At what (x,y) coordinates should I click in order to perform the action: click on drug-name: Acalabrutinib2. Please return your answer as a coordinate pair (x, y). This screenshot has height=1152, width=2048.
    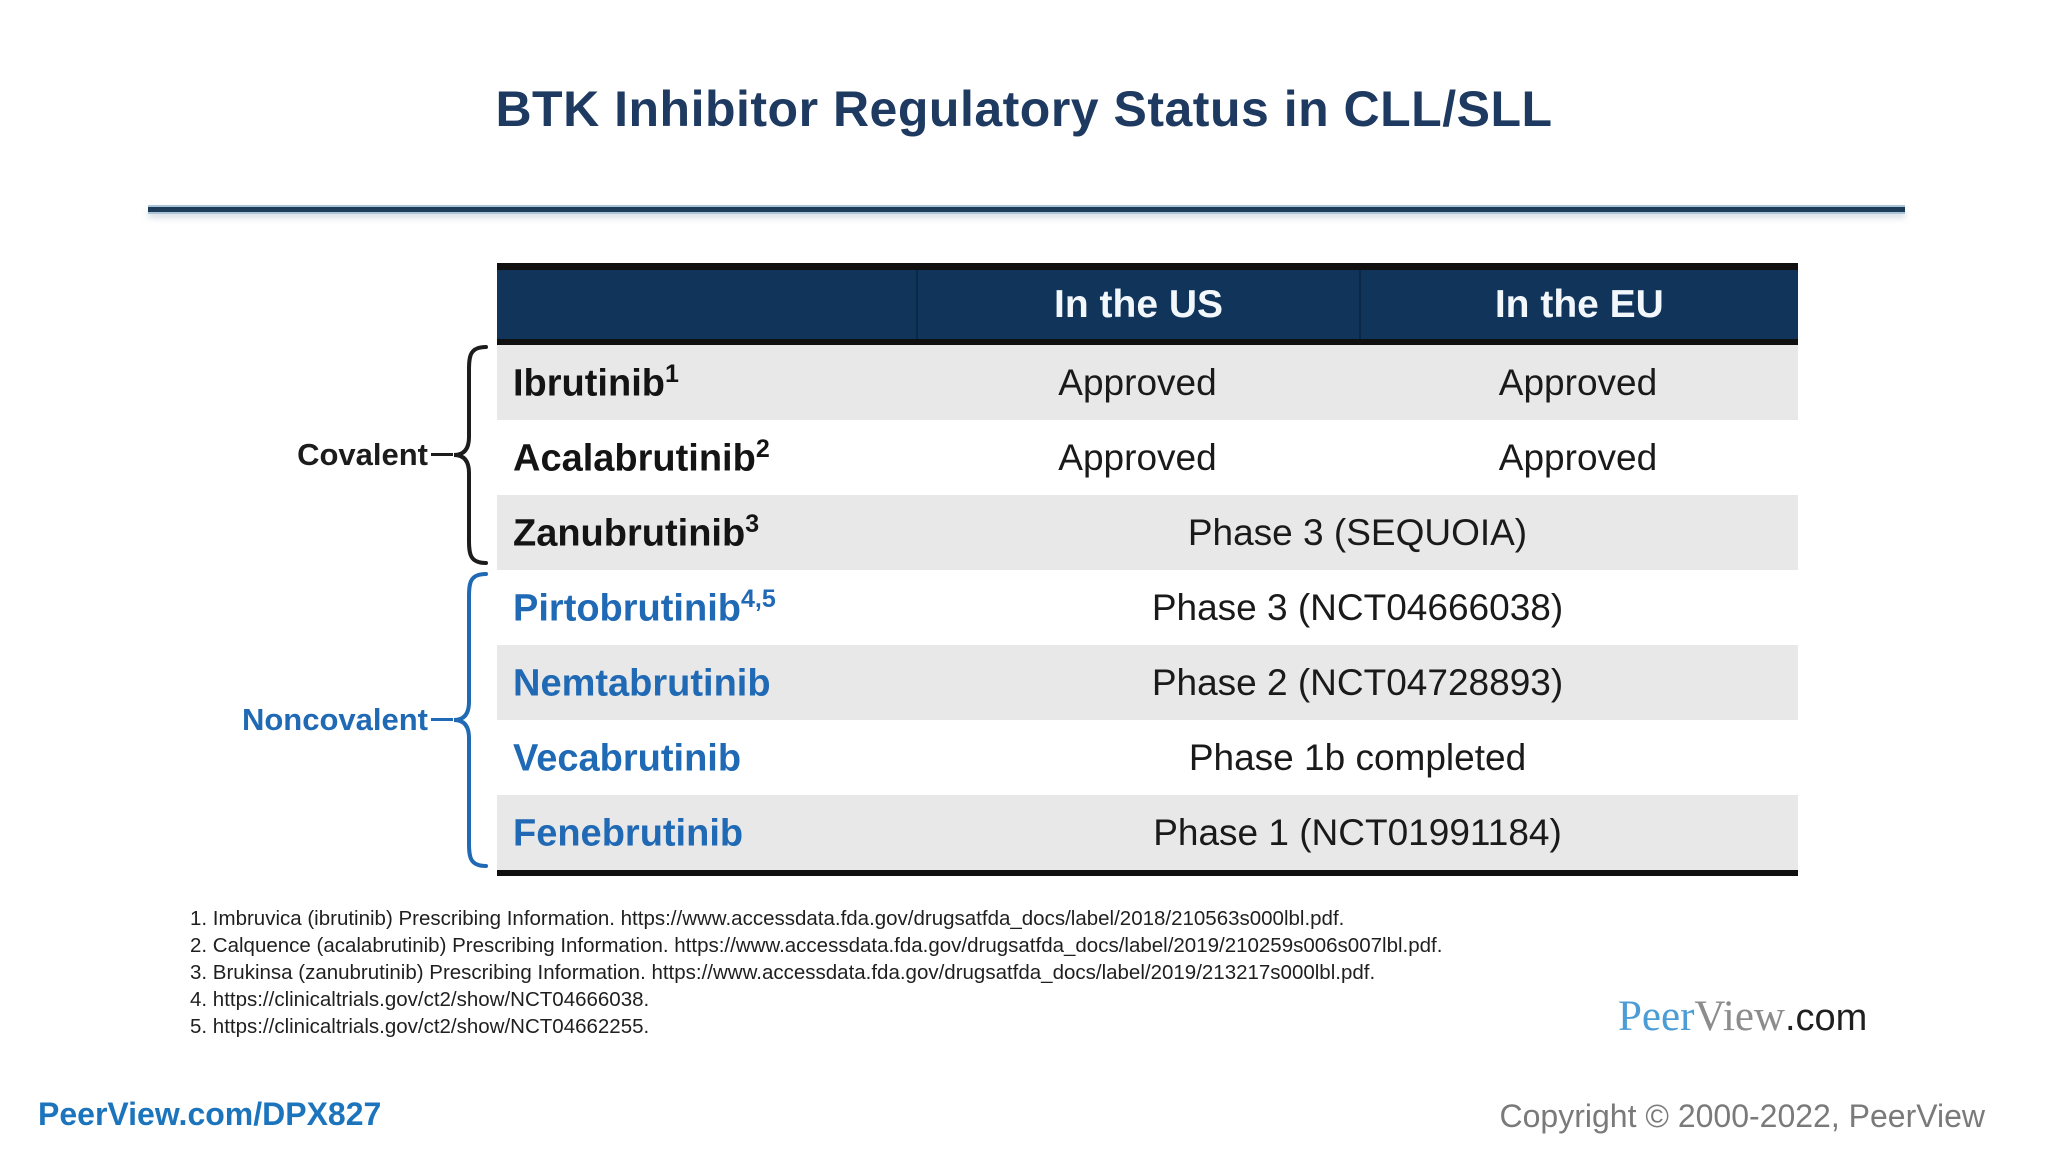
    Looking at the image, I should click on (641, 457).